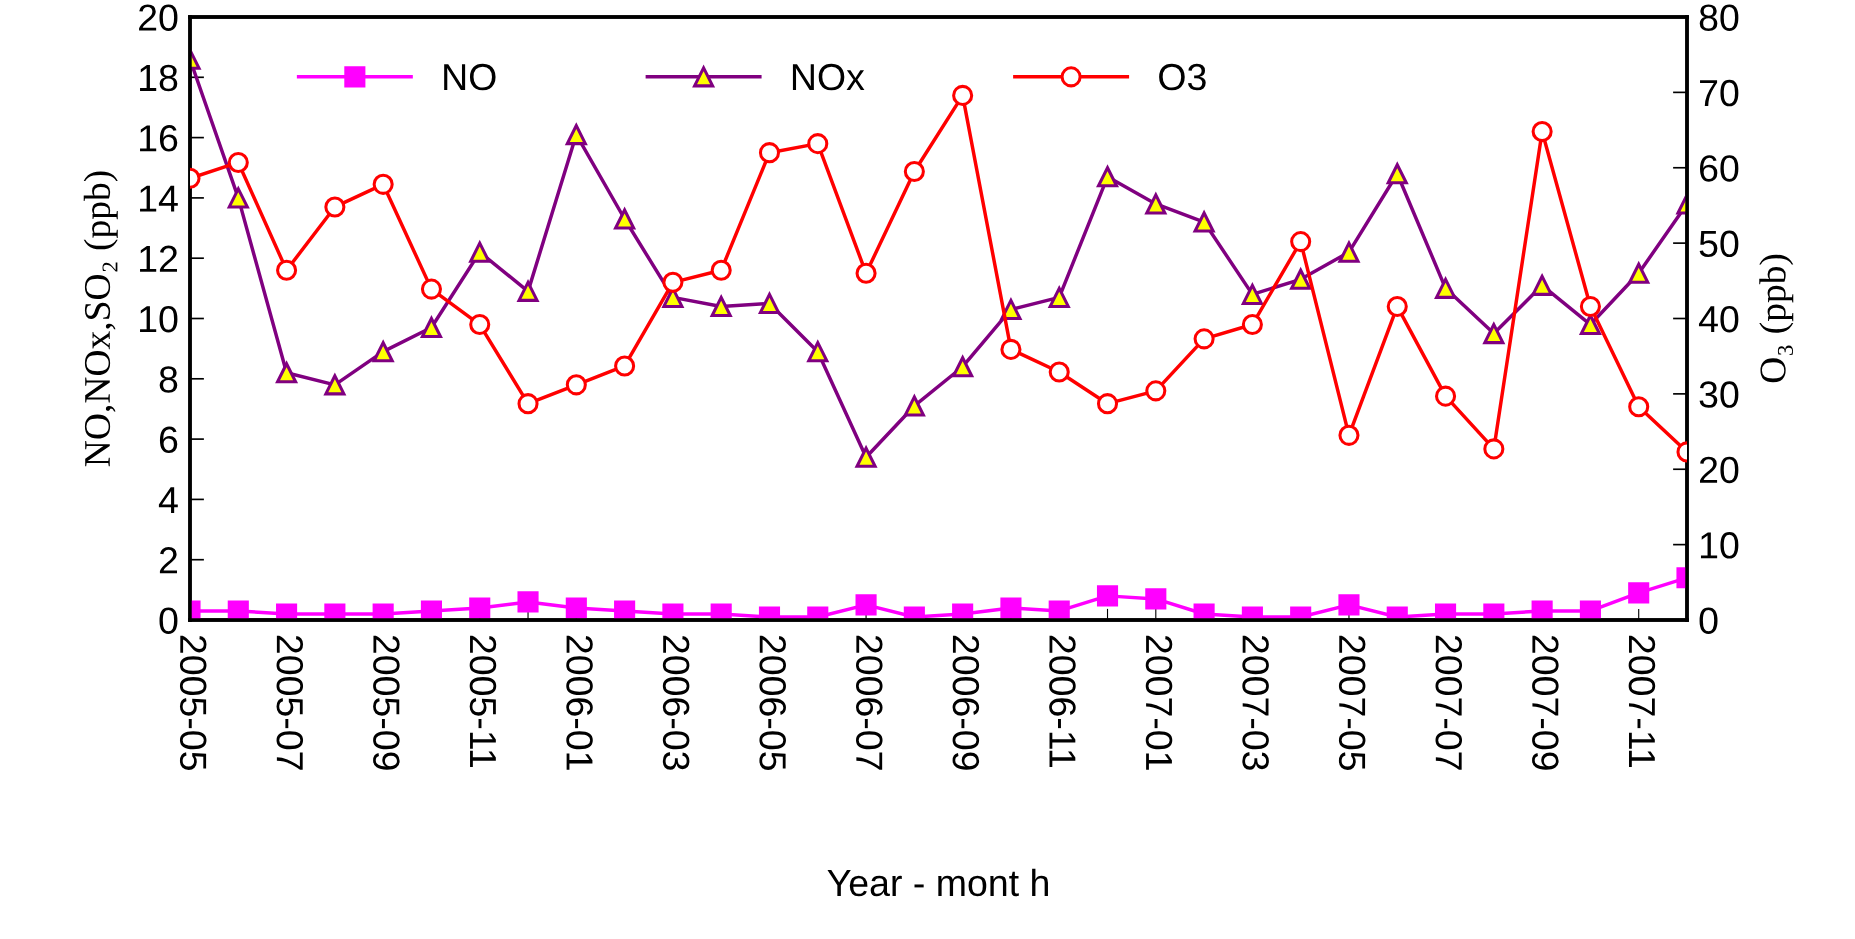  What do you see at coordinates (1719, 394) in the screenshot?
I see `y2-tick-label: 30` at bounding box center [1719, 394].